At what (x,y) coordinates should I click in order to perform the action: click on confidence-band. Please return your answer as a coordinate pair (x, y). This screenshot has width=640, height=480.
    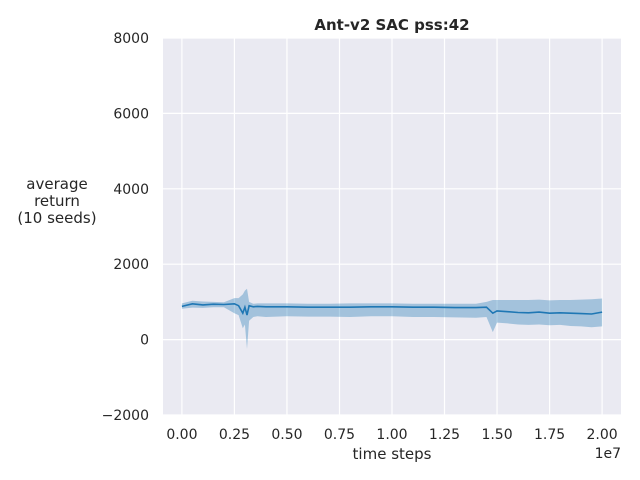
    Looking at the image, I should click on (392, 318).